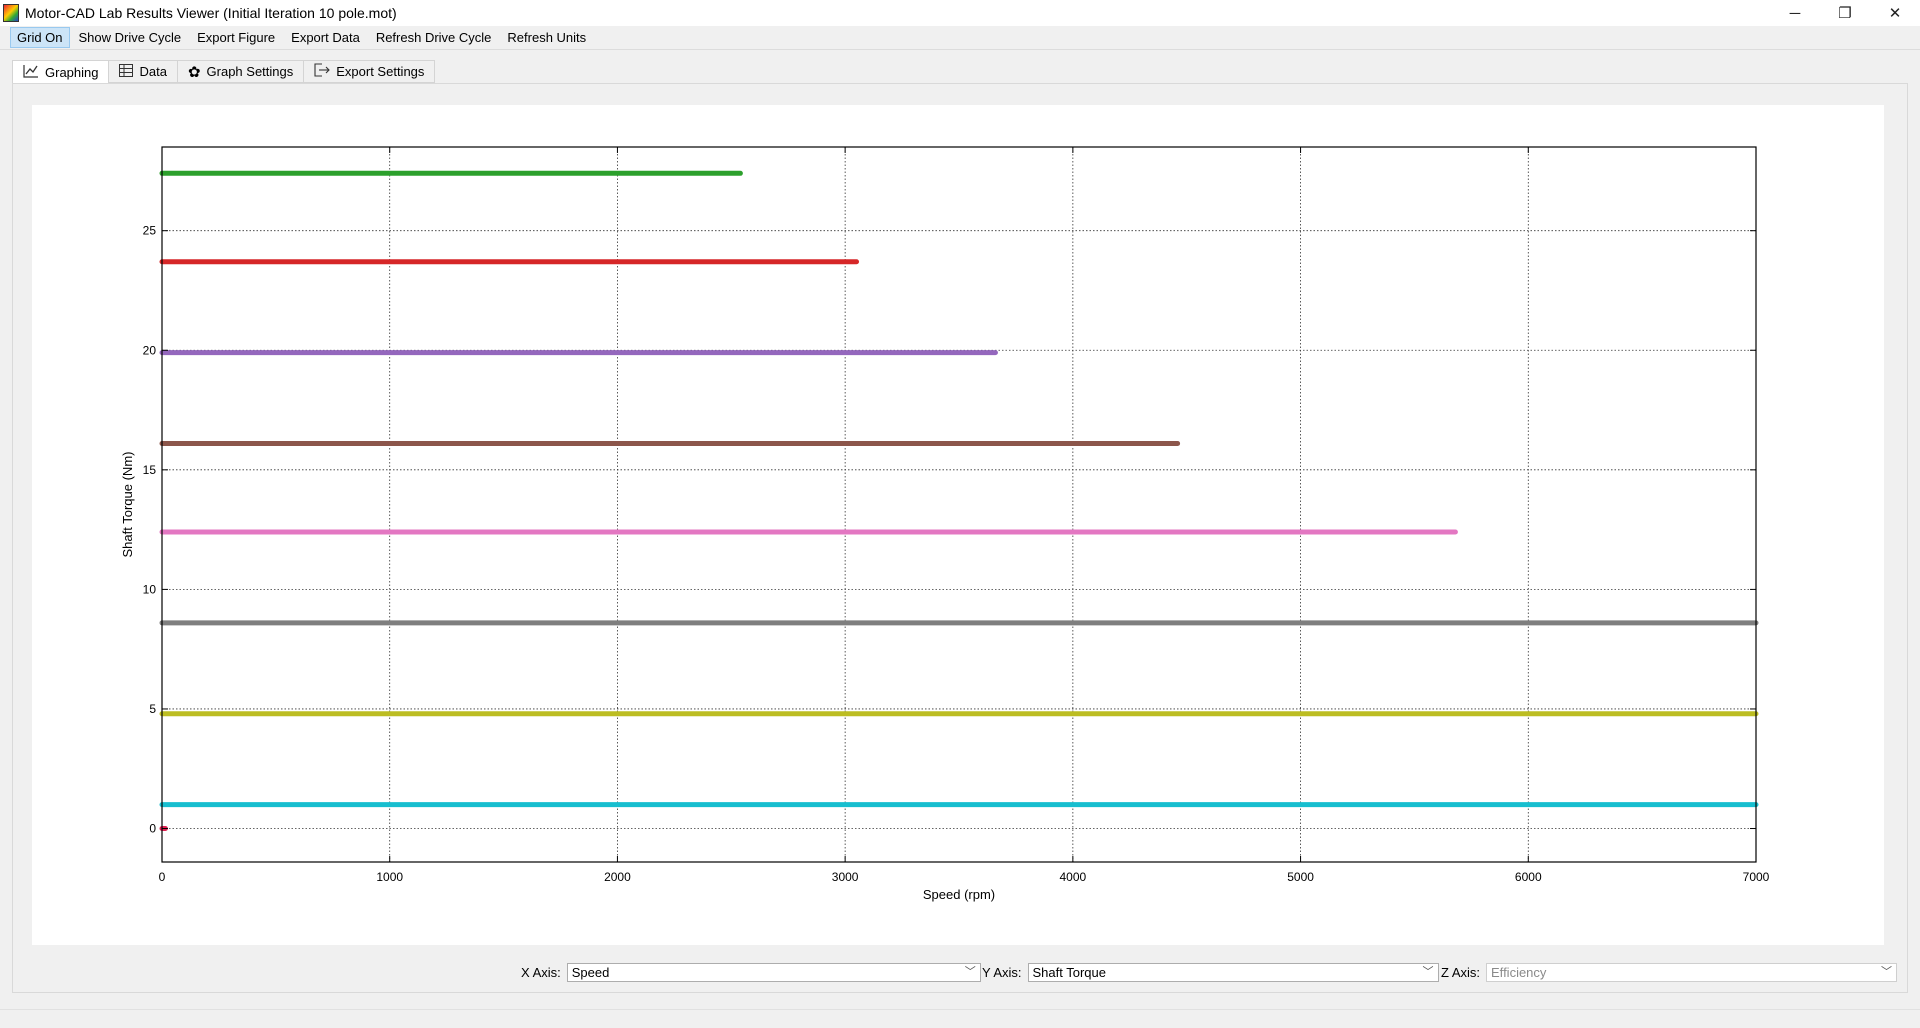 This screenshot has height=1028, width=1920. What do you see at coordinates (150, 231) in the screenshot?
I see `y-tick-label: 25` at bounding box center [150, 231].